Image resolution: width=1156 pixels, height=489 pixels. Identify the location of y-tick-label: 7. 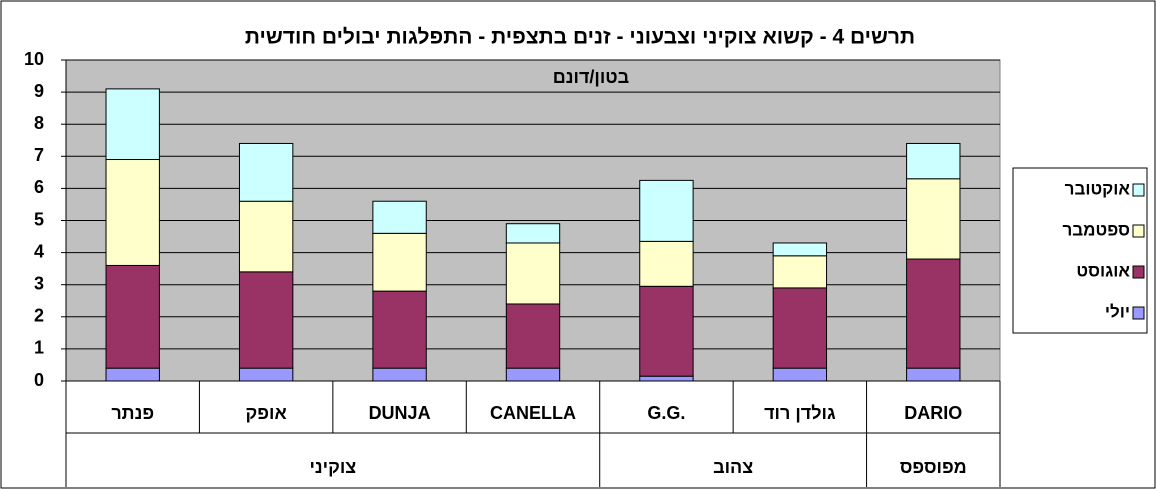
(39, 155).